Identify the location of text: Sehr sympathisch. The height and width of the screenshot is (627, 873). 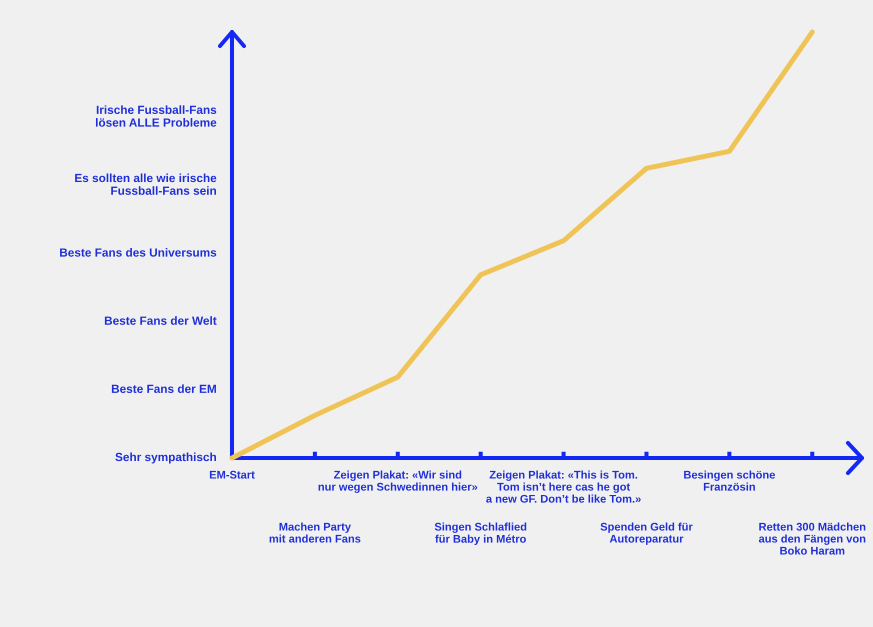
(165, 458).